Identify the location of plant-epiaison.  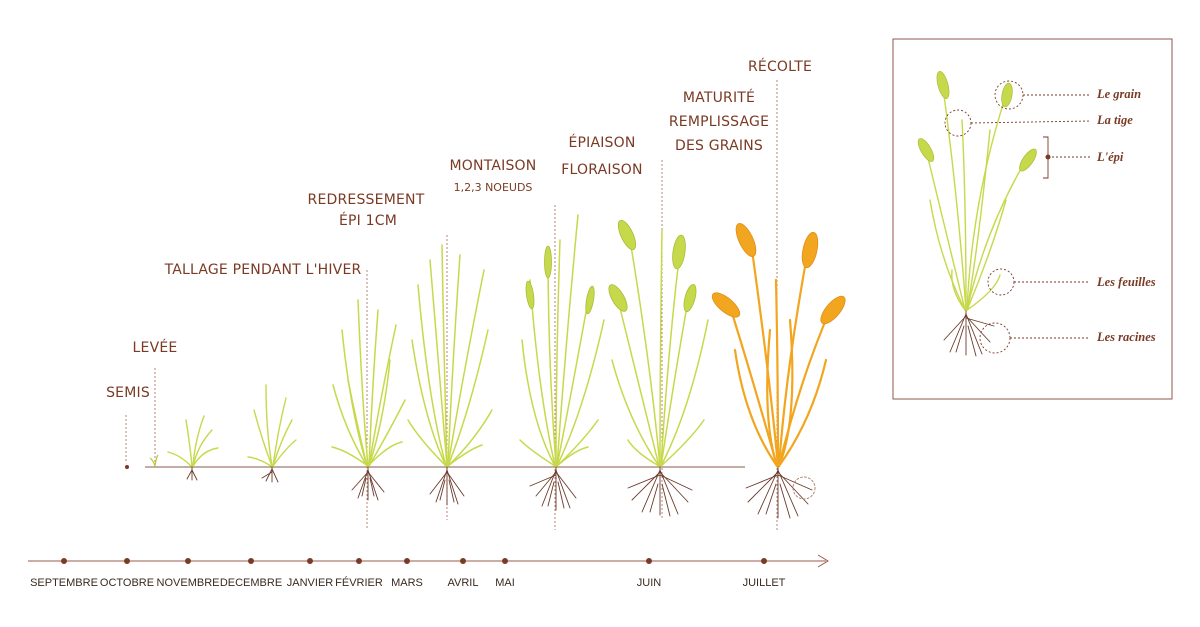
(562, 362).